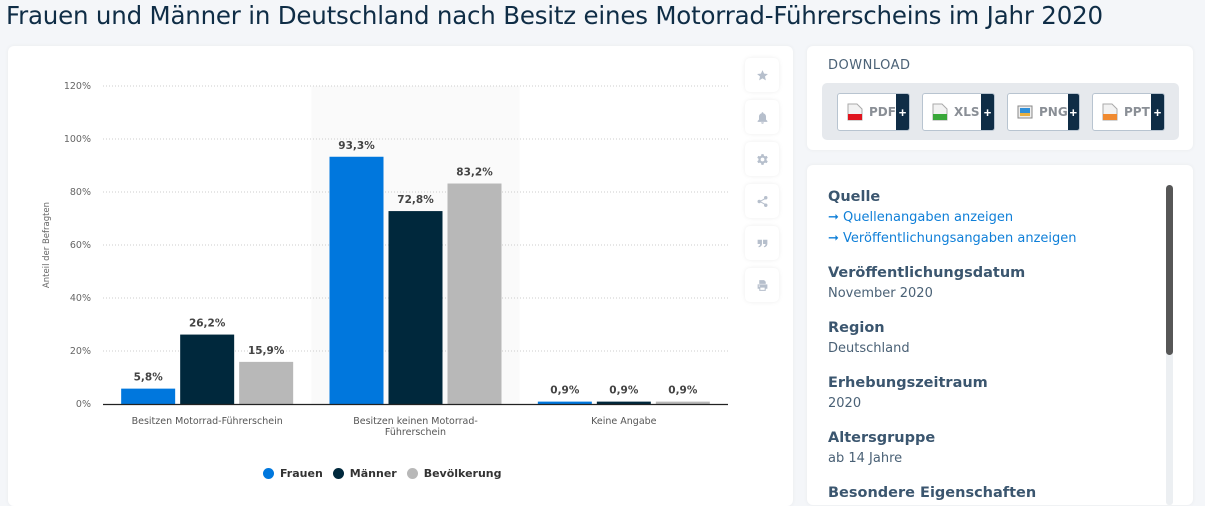 The height and width of the screenshot is (506, 1205). What do you see at coordinates (624, 421) in the screenshot?
I see `x-category-label: Keine Angabe` at bounding box center [624, 421].